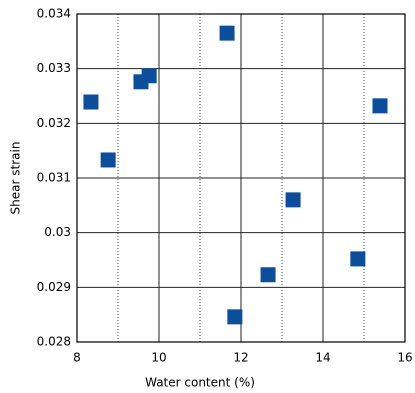 Image resolution: width=415 pixels, height=393 pixels. Describe the element at coordinates (54, 123) in the screenshot. I see `y-tick-label: 0.032` at that location.